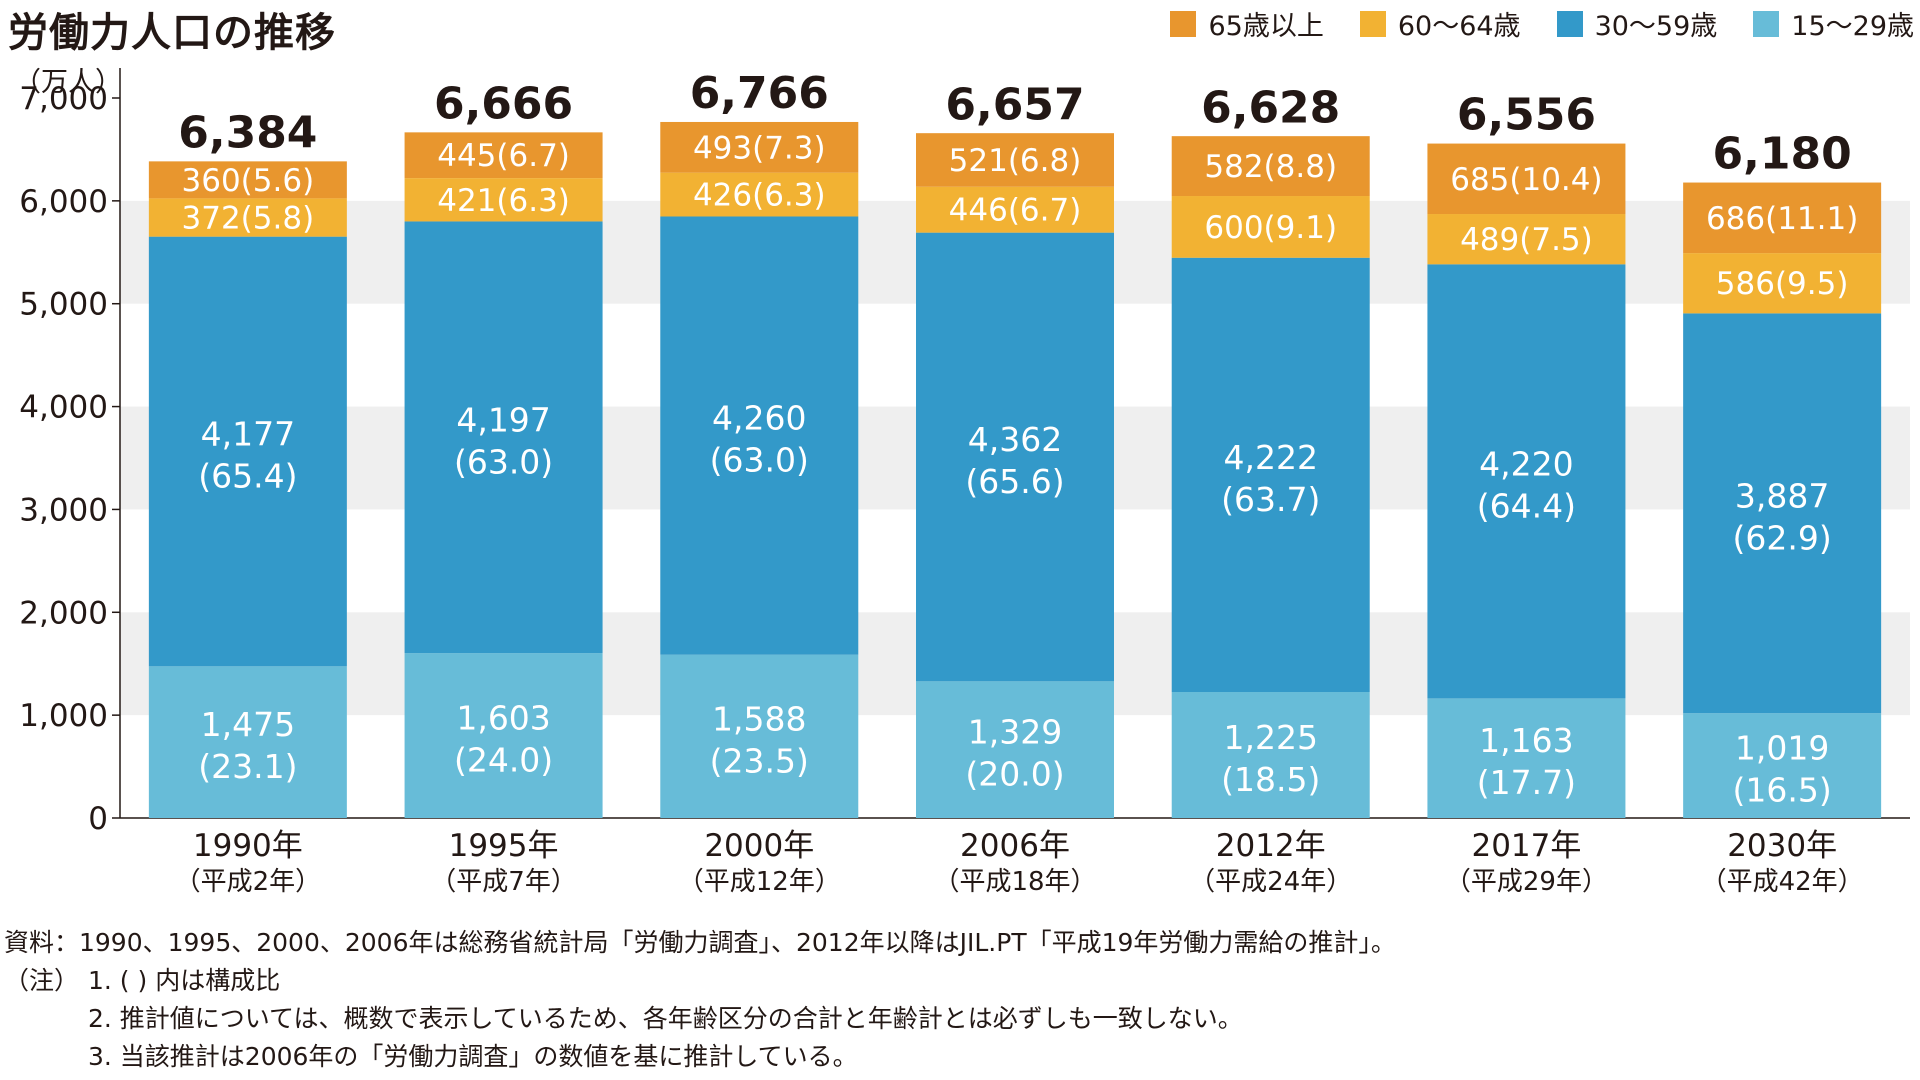  I want to click on legend-label: 60〜64歳, so click(1459, 26).